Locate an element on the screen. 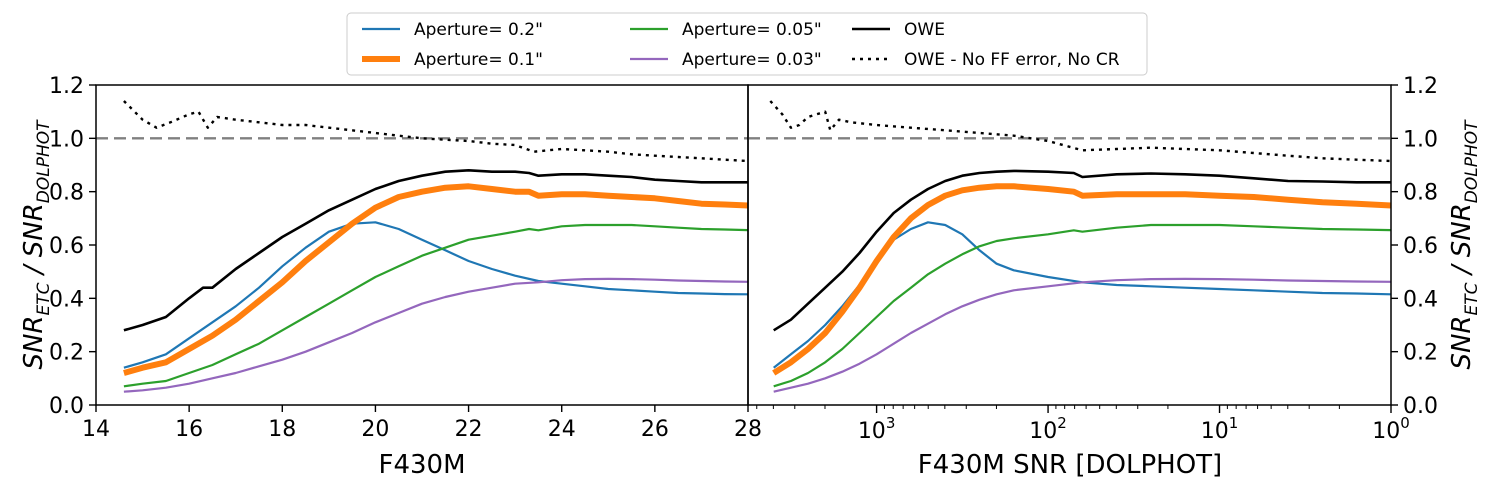 The image size is (1495, 494). left-x-tick-label: 18 is located at coordinates (282, 429).